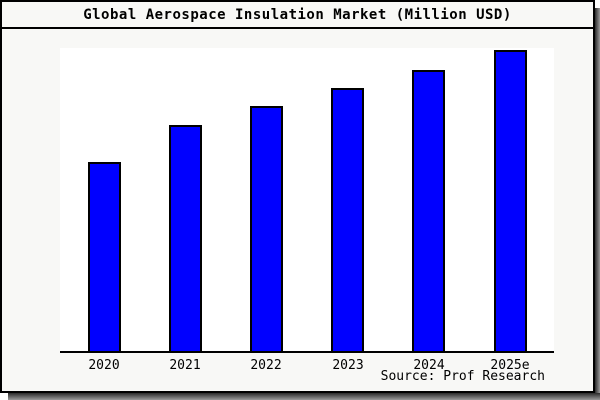 The image size is (600, 400). Describe the element at coordinates (510, 365) in the screenshot. I see `x-tick-label-2025e: 2025e` at that location.